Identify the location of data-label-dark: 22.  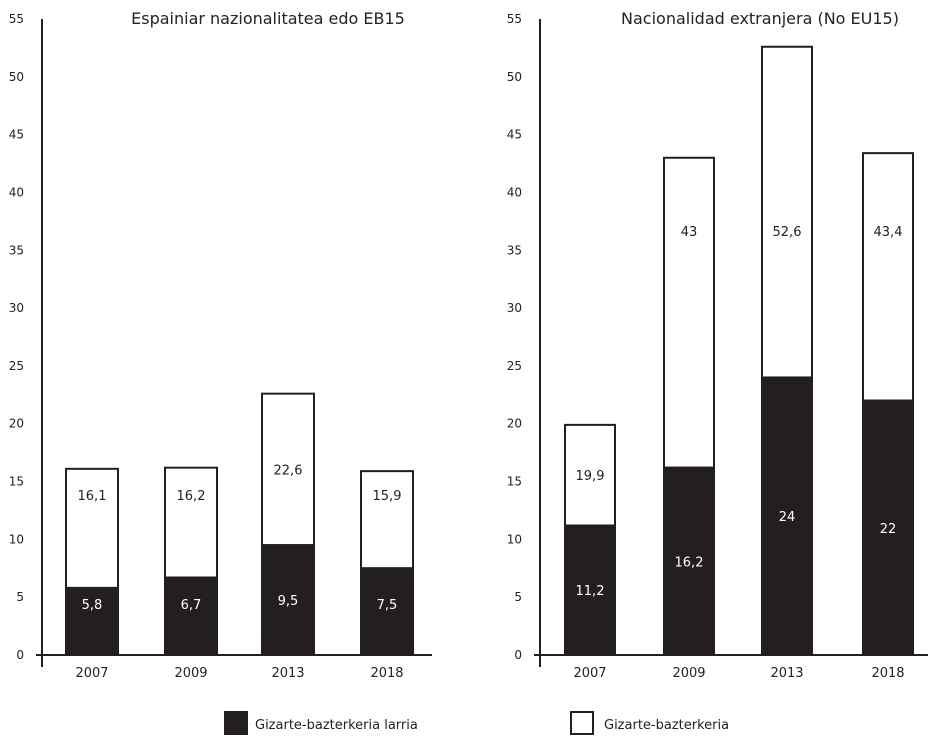
(888, 529).